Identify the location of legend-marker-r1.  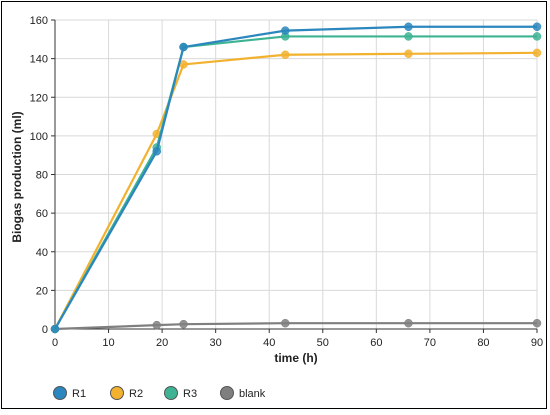
(60, 393).